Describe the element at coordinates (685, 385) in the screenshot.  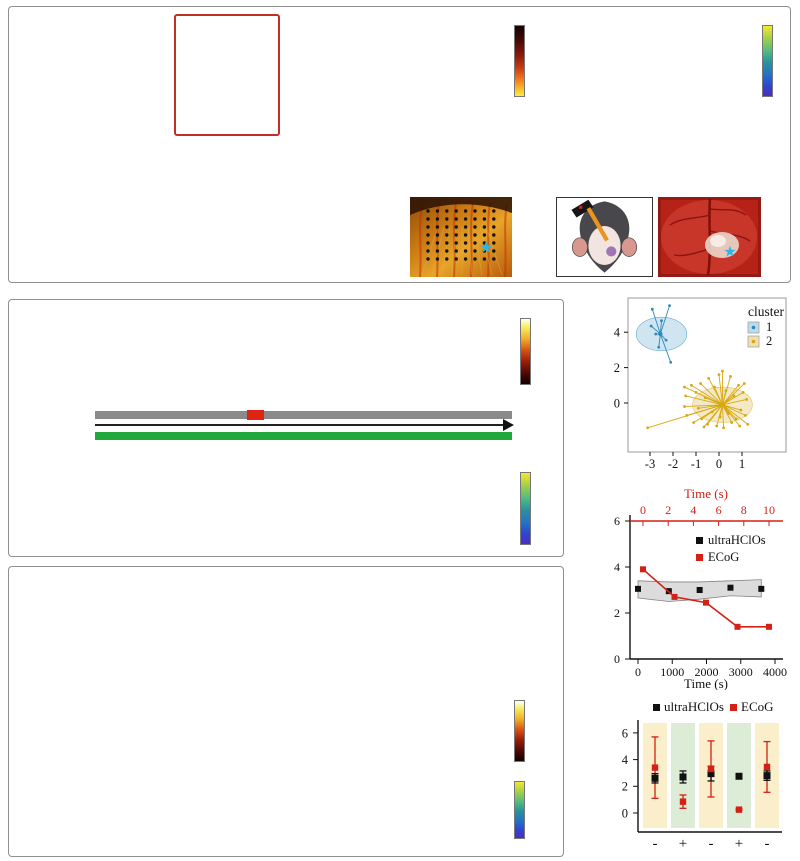
I see `panel-d-plot: -3 -2 -1 0 1 0 2 4 cluster 1 2` at that location.